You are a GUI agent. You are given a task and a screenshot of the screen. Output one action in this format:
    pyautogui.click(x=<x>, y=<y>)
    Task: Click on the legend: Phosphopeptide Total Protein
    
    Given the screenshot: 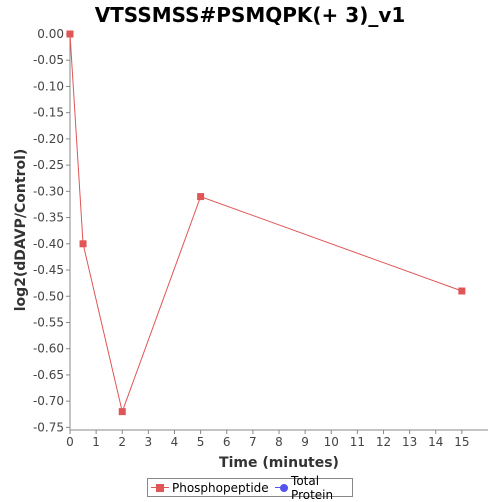 What is the action you would take?
    pyautogui.click(x=250, y=488)
    